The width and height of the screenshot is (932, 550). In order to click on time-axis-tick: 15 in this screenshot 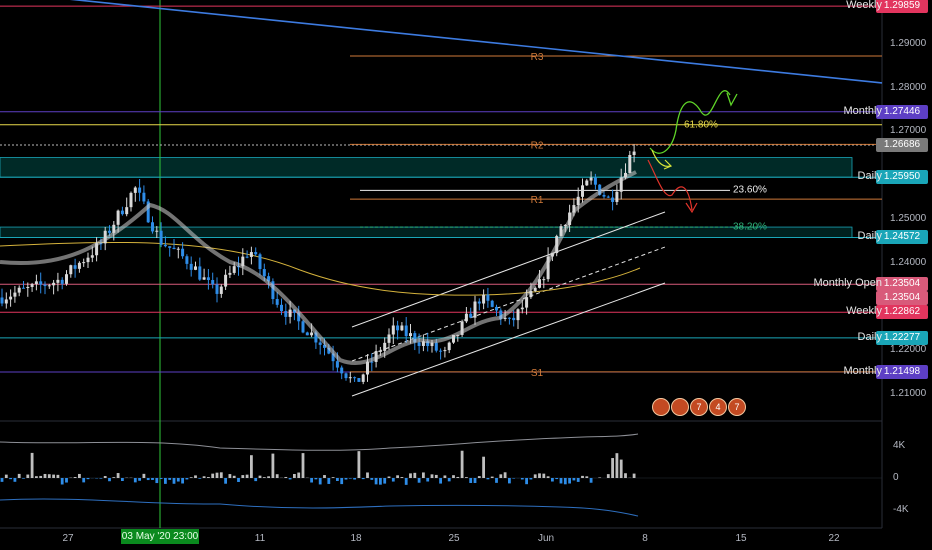, I will do `click(741, 538)`.